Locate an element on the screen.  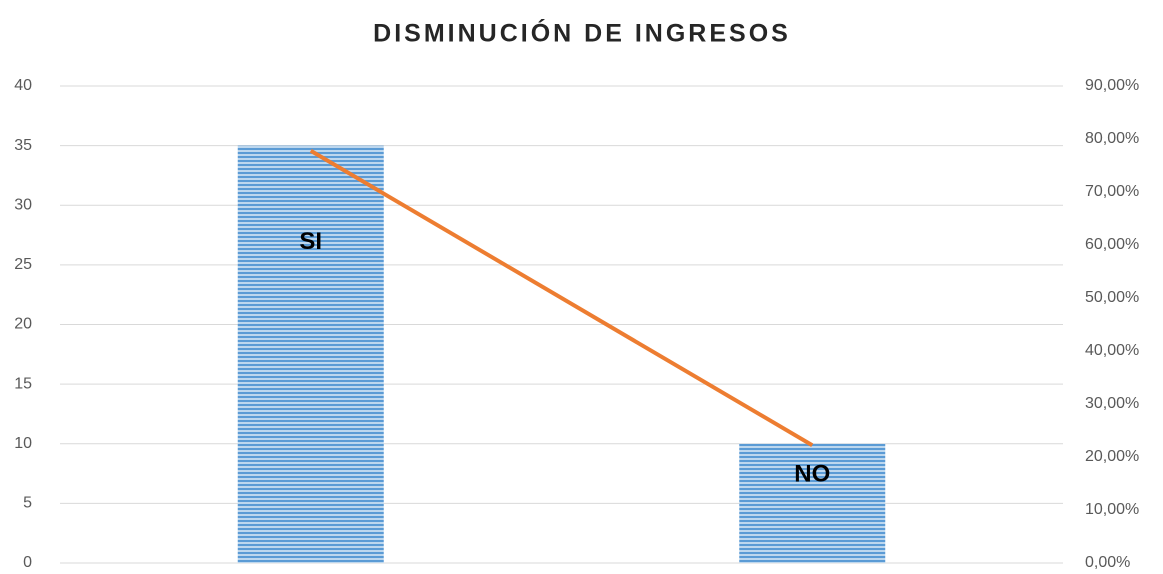
y-tick-label: 10 is located at coordinates (23, 443).